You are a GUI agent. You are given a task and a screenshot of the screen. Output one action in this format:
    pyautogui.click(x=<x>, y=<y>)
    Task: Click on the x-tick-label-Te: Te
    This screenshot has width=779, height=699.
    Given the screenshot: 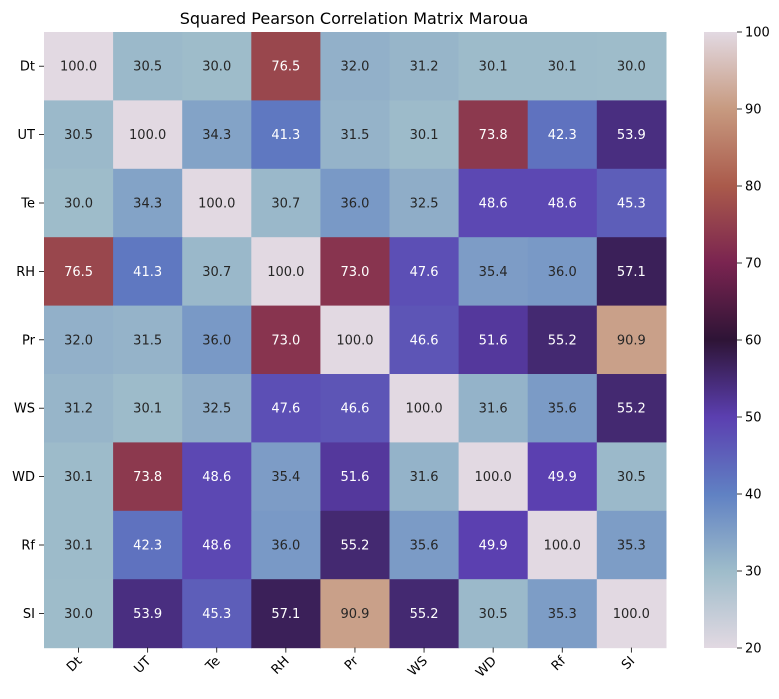 What is the action you would take?
    pyautogui.click(x=213, y=664)
    